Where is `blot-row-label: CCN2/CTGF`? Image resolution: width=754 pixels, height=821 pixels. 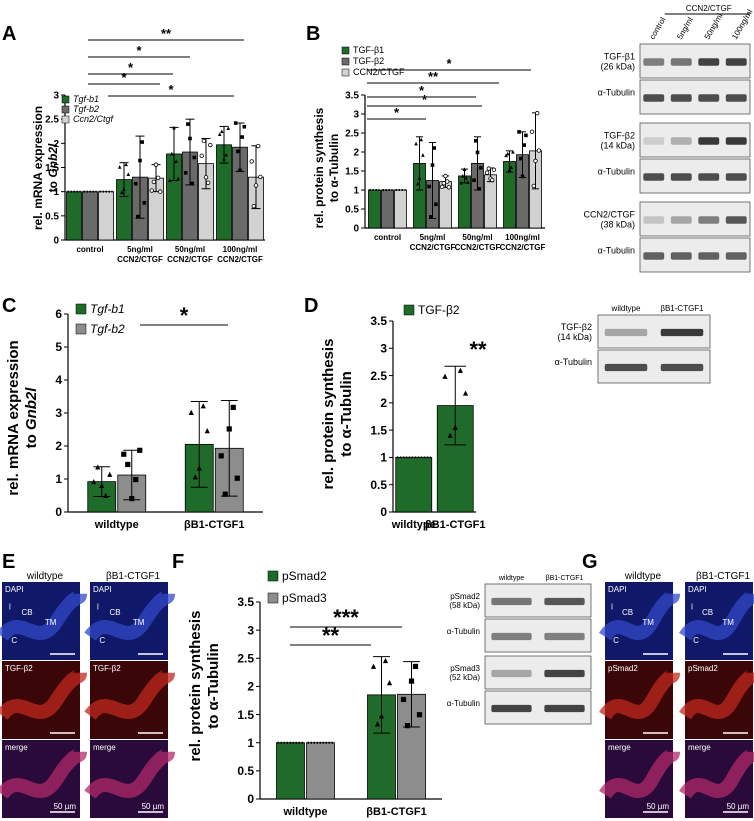
blot-row-label: CCN2/CTGF is located at coordinates (610, 214).